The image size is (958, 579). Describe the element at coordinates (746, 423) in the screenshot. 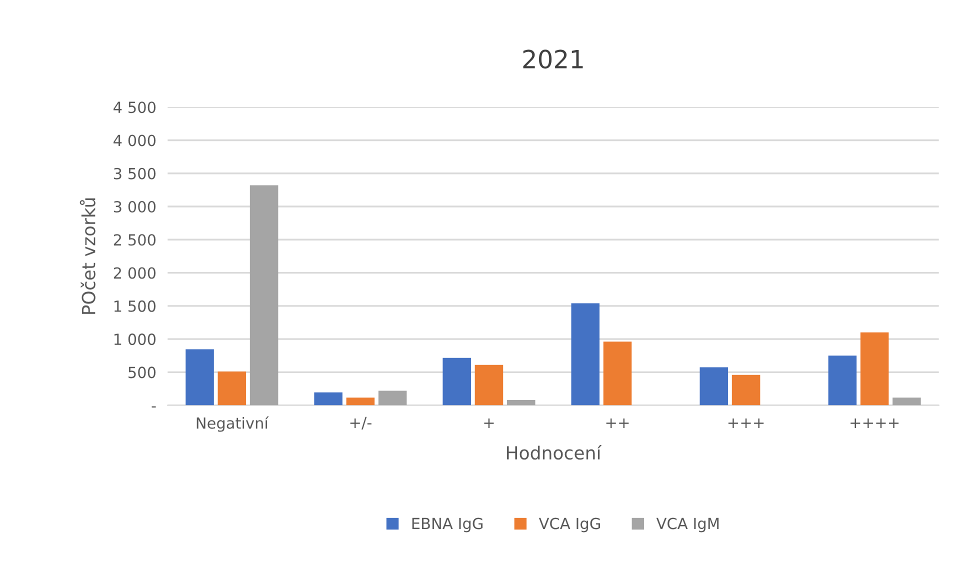

I see `x-tick-label: +++` at that location.